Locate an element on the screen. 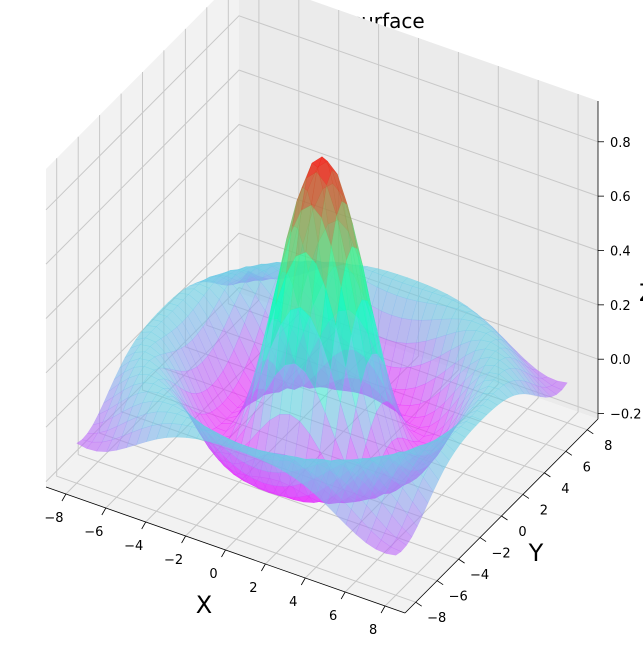  y-axis-label: Y is located at coordinates (536, 553).